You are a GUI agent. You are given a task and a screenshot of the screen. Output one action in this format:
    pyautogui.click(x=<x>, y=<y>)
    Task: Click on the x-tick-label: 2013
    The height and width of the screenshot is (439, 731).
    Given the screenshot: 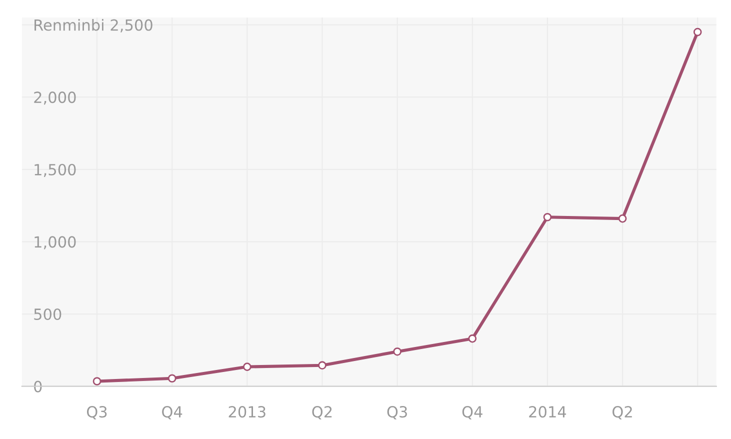 What is the action you would take?
    pyautogui.click(x=247, y=412)
    